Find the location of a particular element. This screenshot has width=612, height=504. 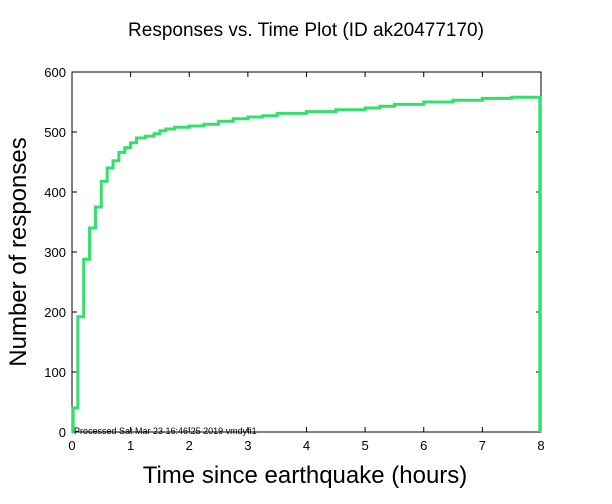

x-tick-label: 8 is located at coordinates (540, 445).